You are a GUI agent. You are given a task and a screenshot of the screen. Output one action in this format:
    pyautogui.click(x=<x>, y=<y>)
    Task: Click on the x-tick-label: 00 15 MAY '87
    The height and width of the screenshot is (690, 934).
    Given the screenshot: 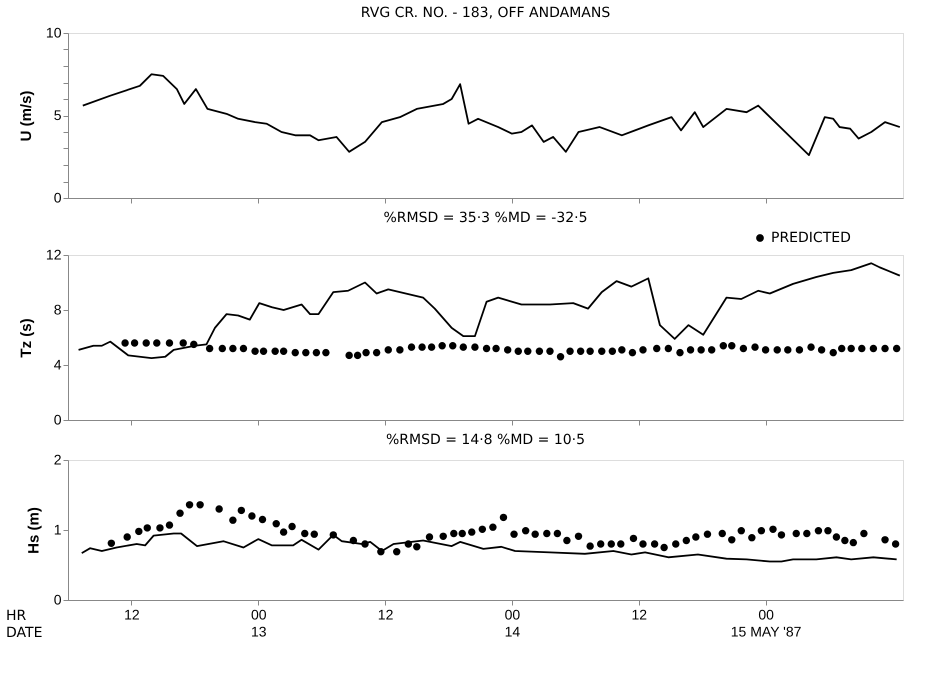 What is the action you would take?
    pyautogui.click(x=766, y=623)
    